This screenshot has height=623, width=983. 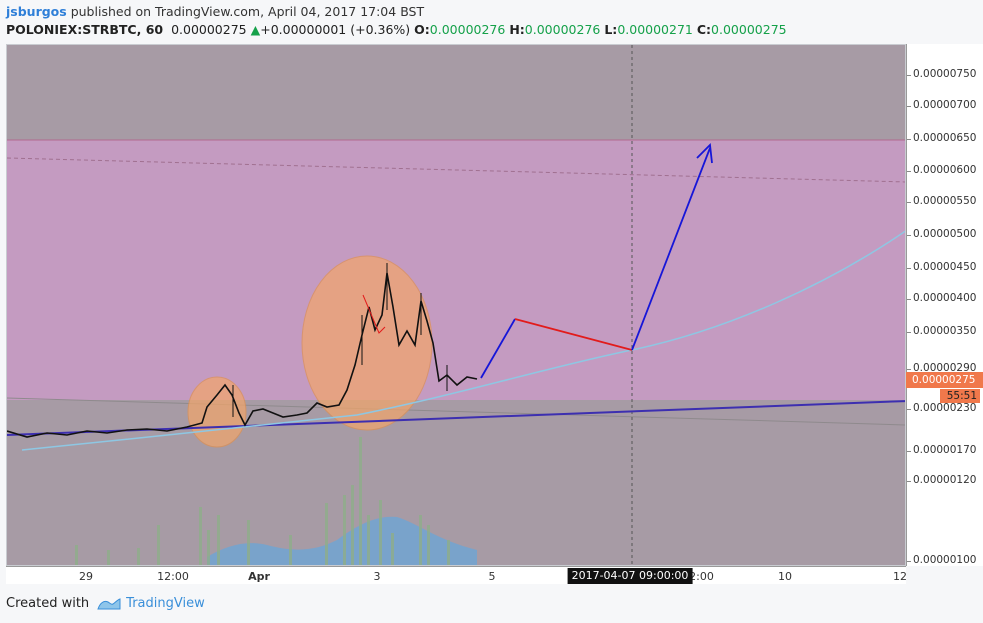 I want to click on price-series, so click(x=242, y=355).